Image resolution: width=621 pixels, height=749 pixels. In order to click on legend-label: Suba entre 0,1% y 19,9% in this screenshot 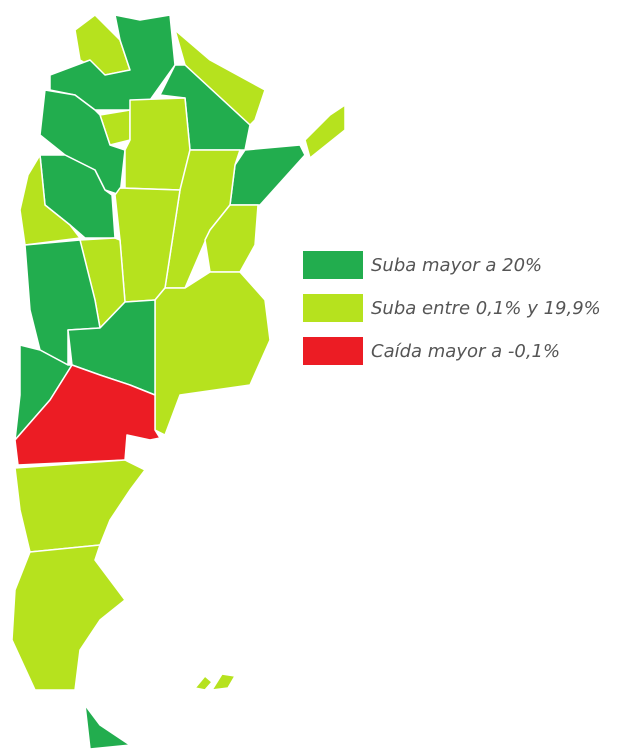, I will do `click(486, 308)`.